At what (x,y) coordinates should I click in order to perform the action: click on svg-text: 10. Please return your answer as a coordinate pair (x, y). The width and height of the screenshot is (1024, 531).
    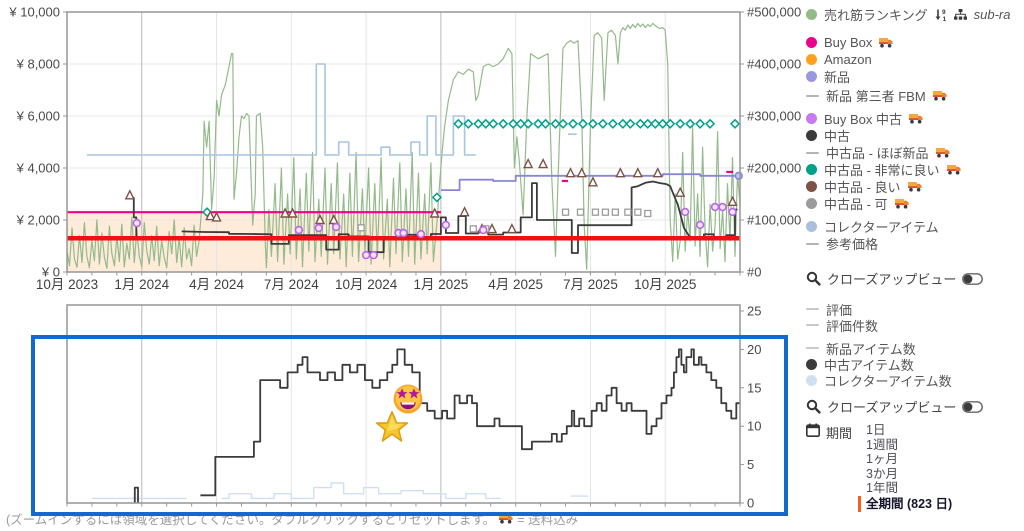
    Looking at the image, I should click on (754, 426).